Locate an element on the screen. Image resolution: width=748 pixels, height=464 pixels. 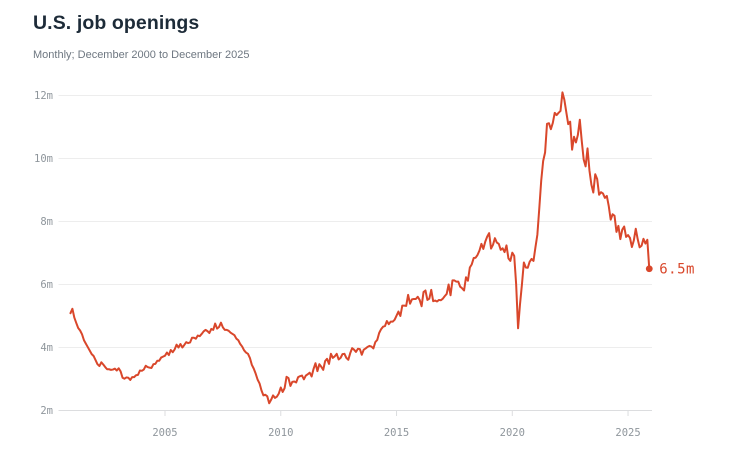
y-tick-label: 10m is located at coordinates (43, 159).